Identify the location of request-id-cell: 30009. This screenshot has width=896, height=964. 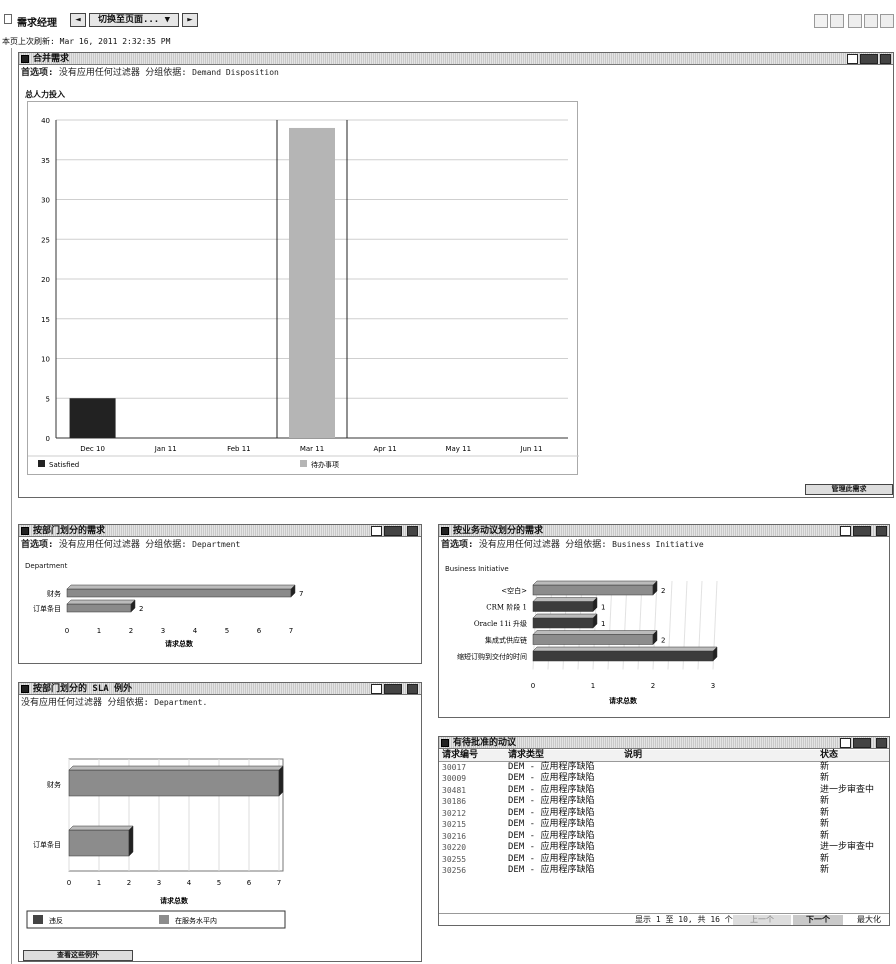
(454, 779).